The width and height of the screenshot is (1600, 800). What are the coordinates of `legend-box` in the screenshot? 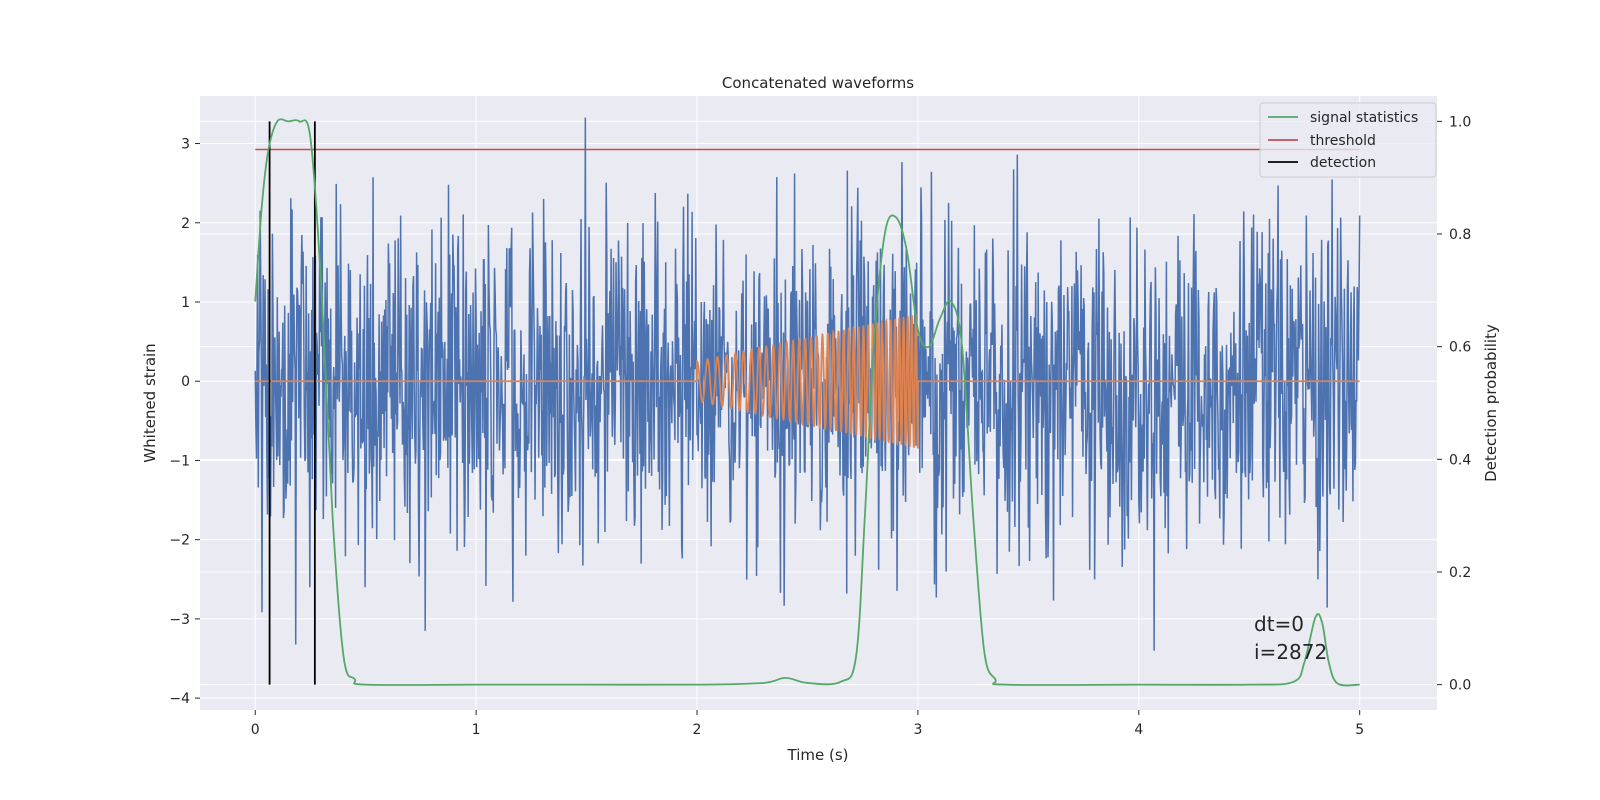 It's located at (1348, 140).